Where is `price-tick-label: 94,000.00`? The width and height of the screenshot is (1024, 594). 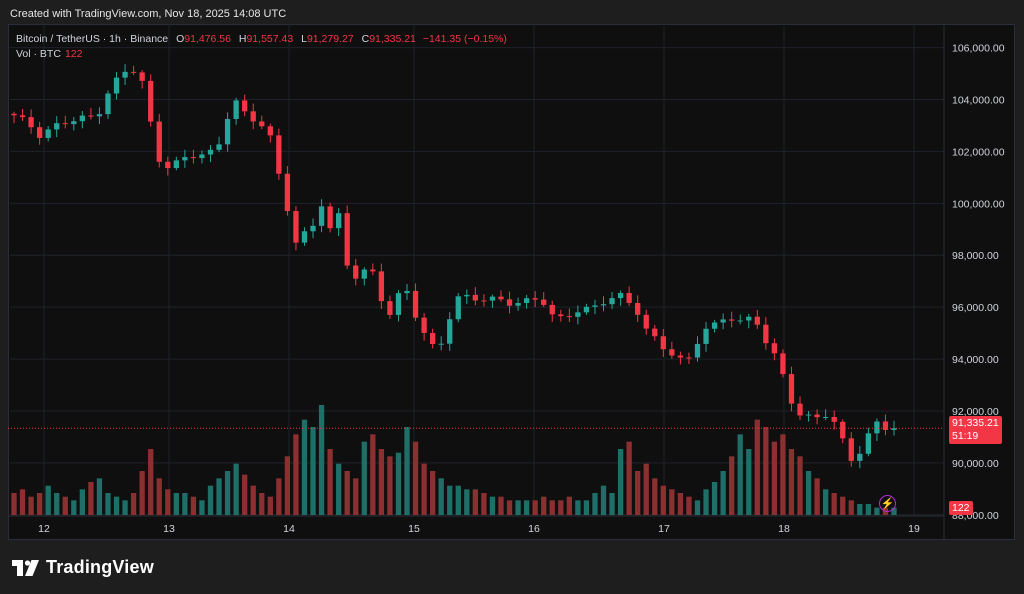 price-tick-label: 94,000.00 is located at coordinates (975, 360).